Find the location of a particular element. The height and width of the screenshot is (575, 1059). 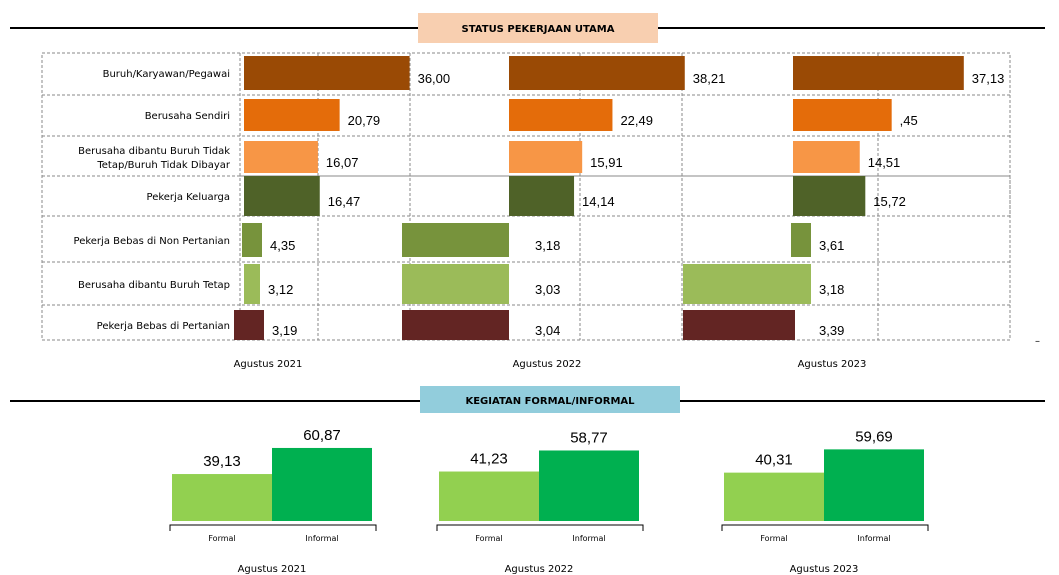

category-label: Pekerja Bebas di Pertanian is located at coordinates (163, 326).